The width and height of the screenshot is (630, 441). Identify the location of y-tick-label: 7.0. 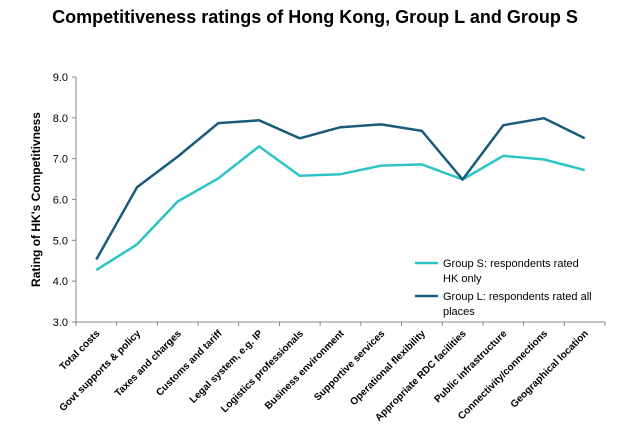
(60, 160).